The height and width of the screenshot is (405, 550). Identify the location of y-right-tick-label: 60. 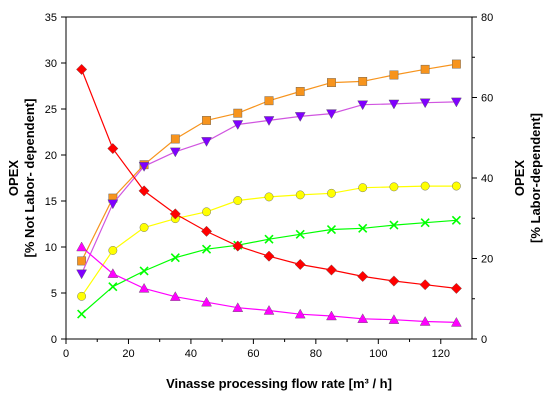
(487, 99).